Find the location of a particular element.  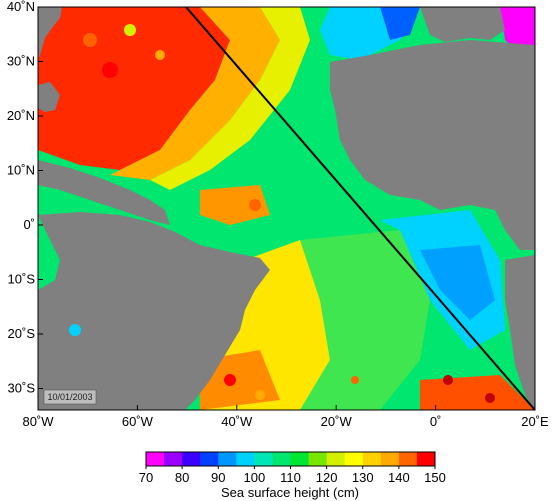

colorbar-tick-label: 130 is located at coordinates (363, 477).